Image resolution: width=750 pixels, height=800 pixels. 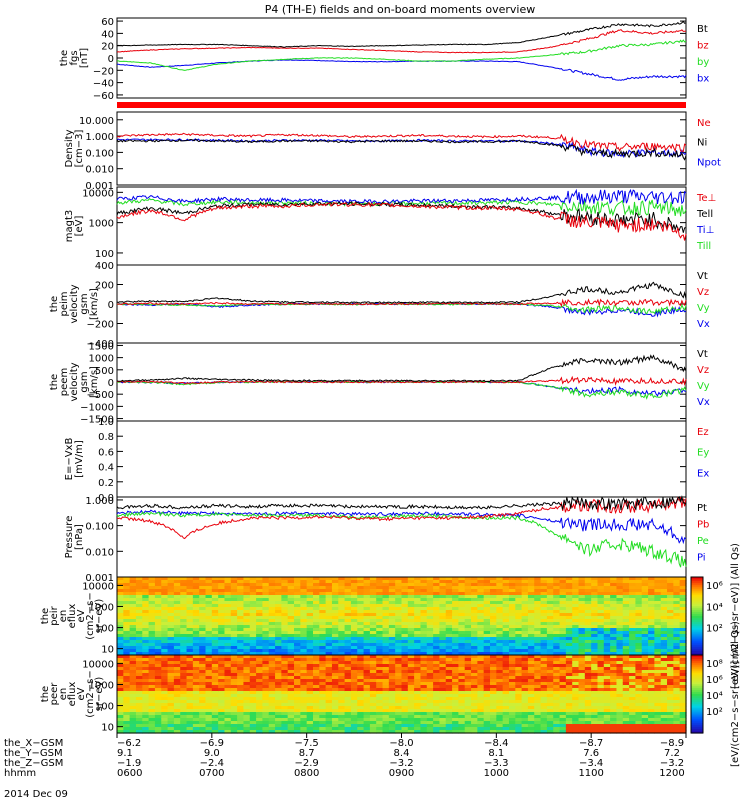 I want to click on y-tick-label: 100, so click(x=104, y=629).